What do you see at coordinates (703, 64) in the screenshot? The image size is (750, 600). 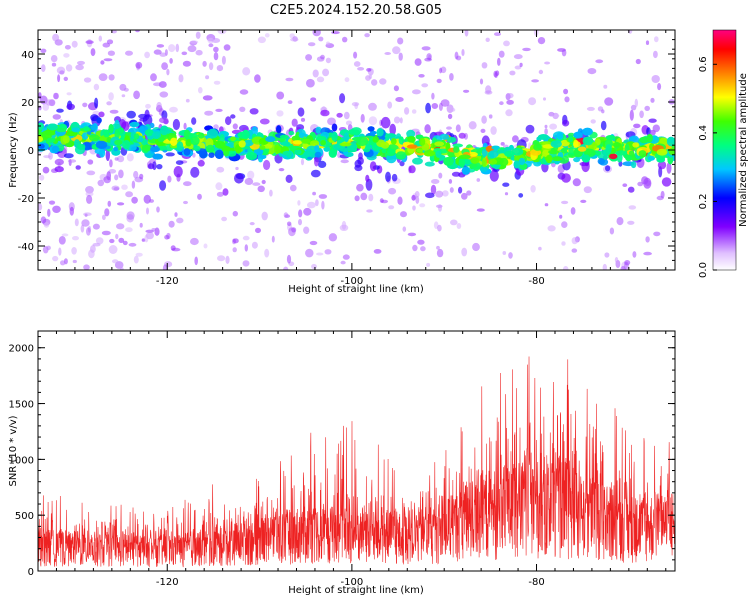 I see `colorbar-tick-label: 0.6` at bounding box center [703, 64].